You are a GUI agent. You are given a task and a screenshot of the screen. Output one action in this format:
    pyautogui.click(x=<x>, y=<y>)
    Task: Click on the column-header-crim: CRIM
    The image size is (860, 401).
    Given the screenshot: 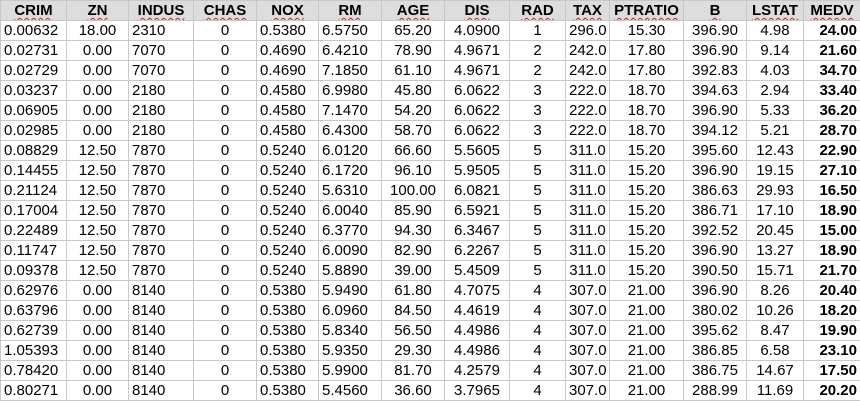 What is the action you would take?
    pyautogui.click(x=34, y=11)
    